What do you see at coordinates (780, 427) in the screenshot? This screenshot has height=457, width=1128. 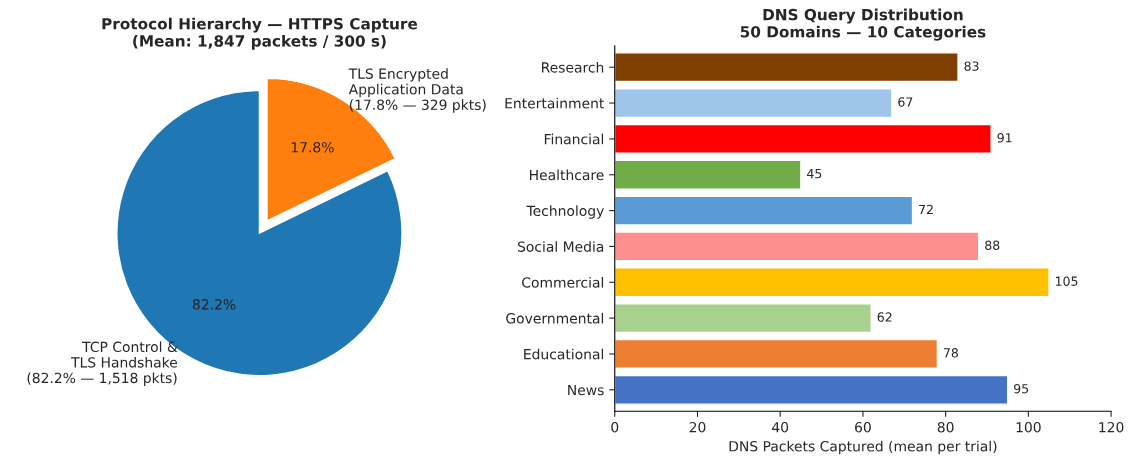 I see `x-tick-label: 40` at bounding box center [780, 427].